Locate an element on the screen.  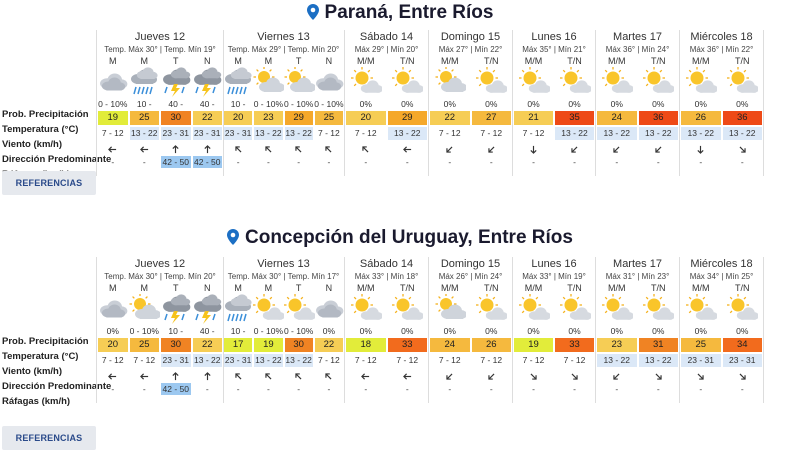
day-temps: Máx 31° | Mín 23° is located at coordinates (637, 276).